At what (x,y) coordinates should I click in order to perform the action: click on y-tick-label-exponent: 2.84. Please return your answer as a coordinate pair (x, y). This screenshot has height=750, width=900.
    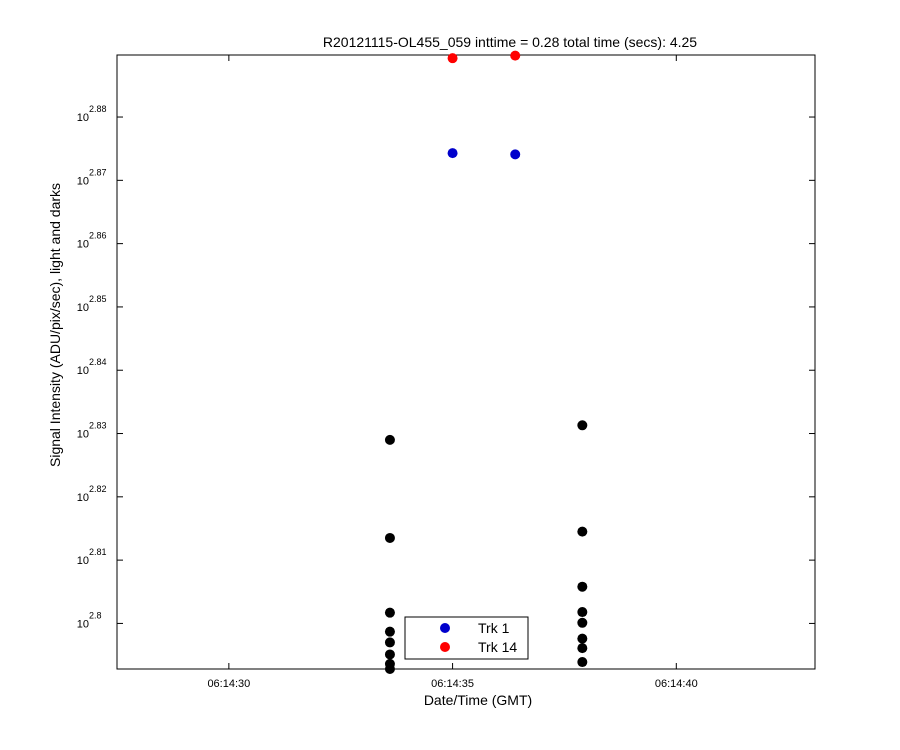
    Looking at the image, I should click on (98, 362).